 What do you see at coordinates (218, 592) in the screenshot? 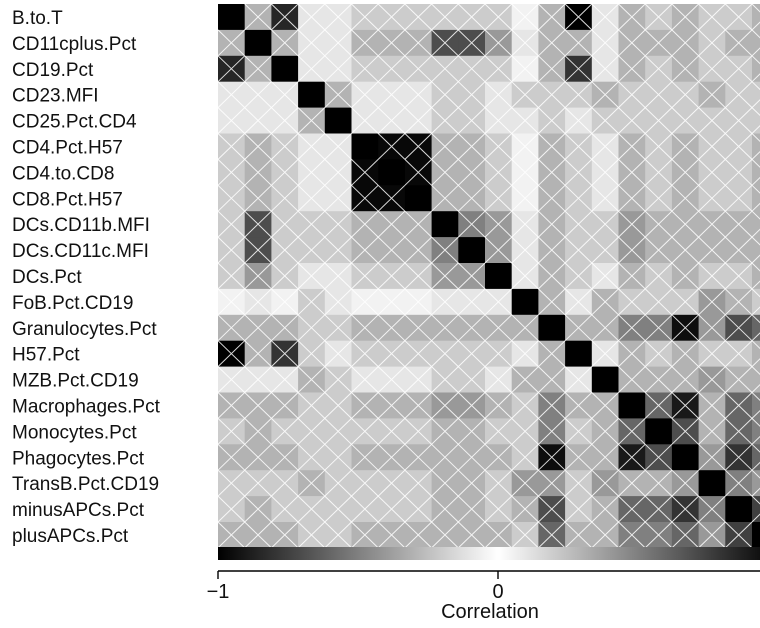
I see `colorbar-tick-label: −1` at bounding box center [218, 592].